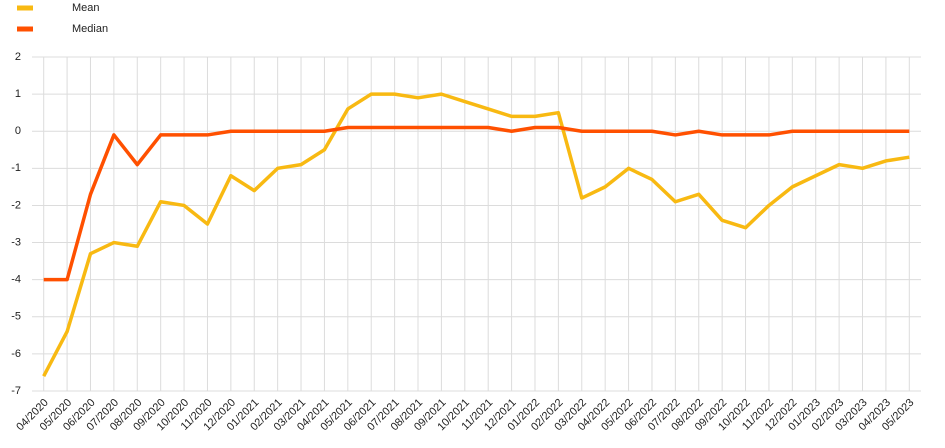 The height and width of the screenshot is (448, 945). Describe the element at coordinates (18, 57) in the screenshot. I see `y-tick-label: 2` at that location.